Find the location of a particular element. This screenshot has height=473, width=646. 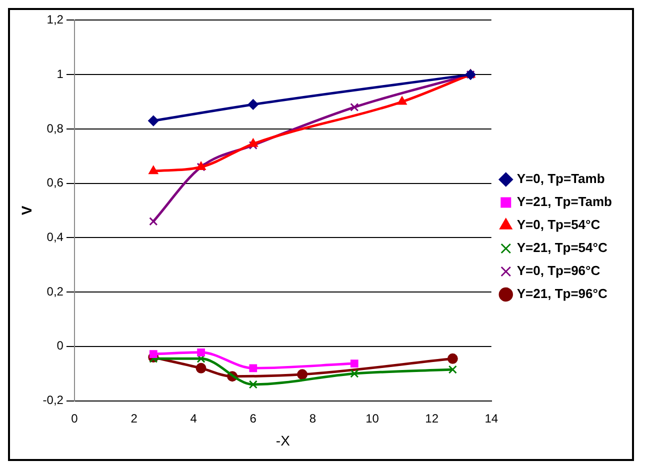

x-tick-label: 2 is located at coordinates (134, 418).